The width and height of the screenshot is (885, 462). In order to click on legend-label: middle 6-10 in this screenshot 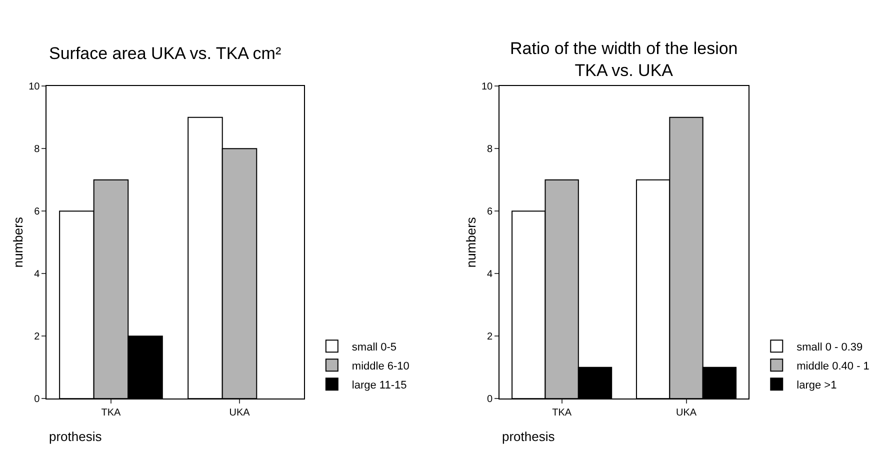, I will do `click(381, 366)`.